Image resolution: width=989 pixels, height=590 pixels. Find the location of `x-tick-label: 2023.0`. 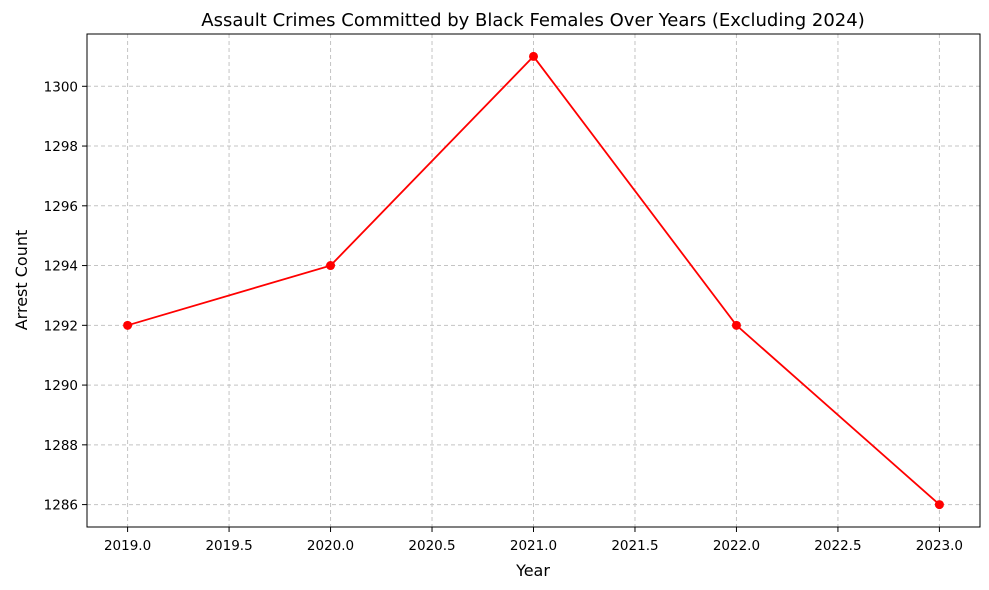

x-tick-label: 2023.0 is located at coordinates (939, 546).